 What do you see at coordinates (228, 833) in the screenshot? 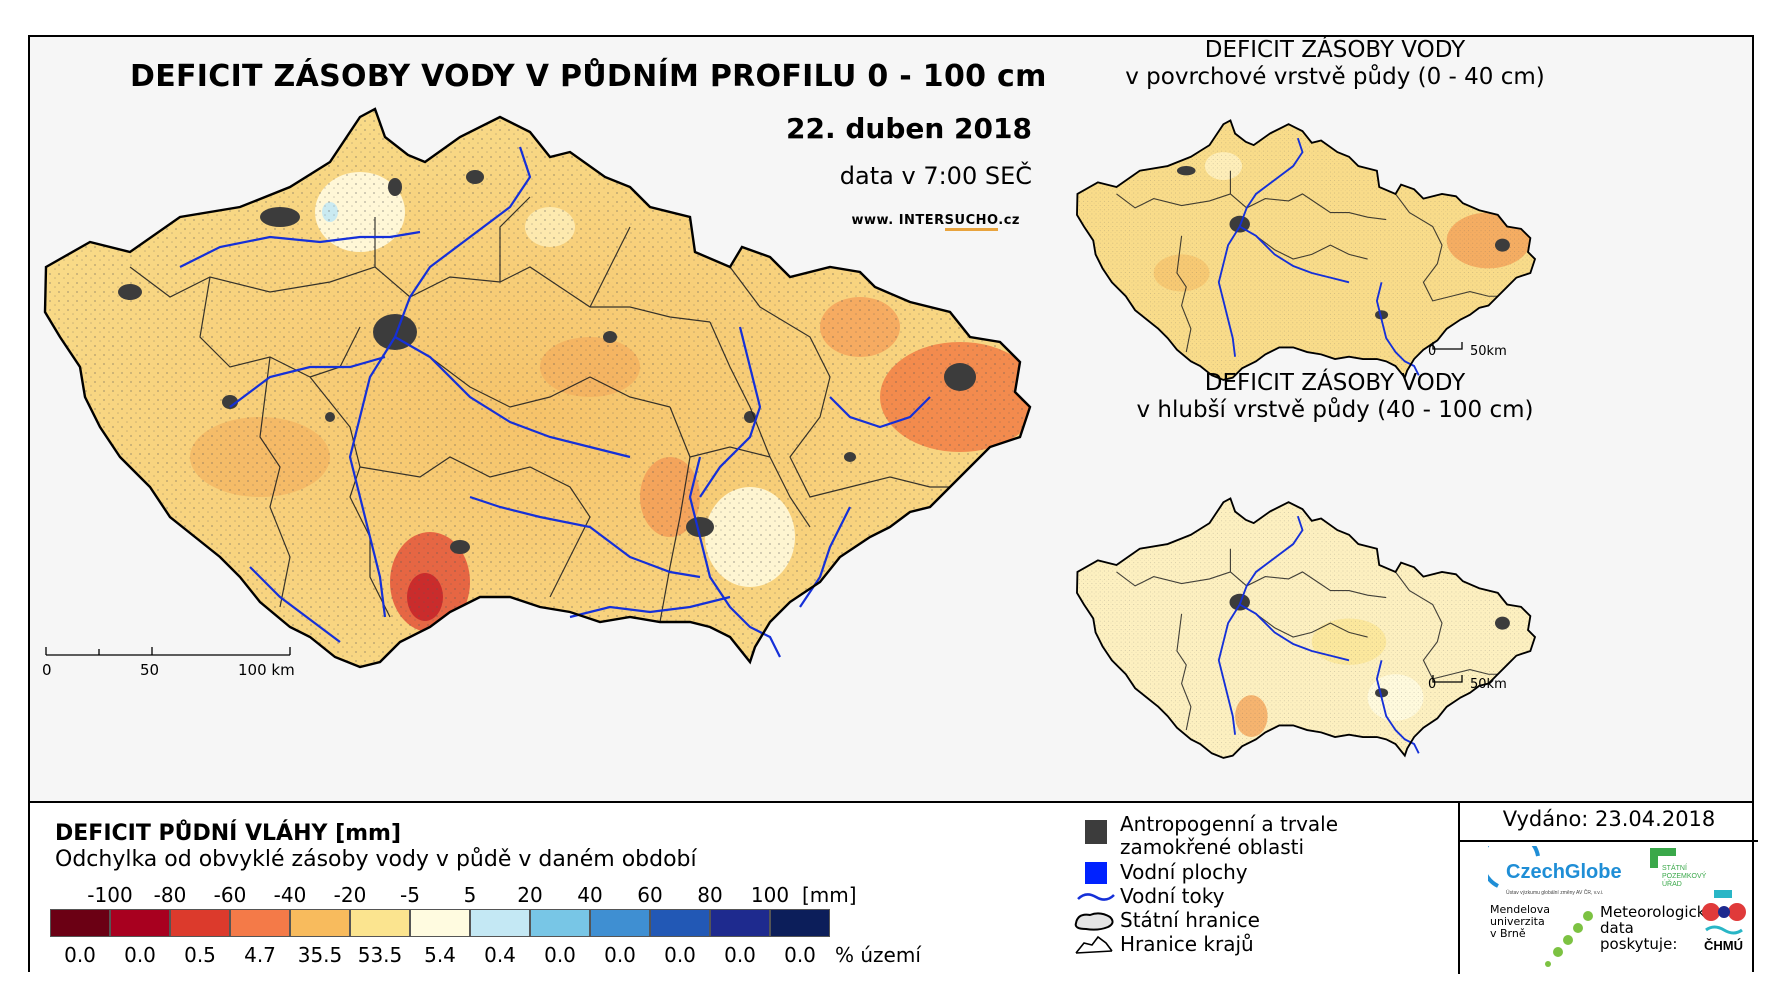
I see `legend-title: DEFICIT PŮDNÍ VLÁHY [mm]` at bounding box center [228, 833].